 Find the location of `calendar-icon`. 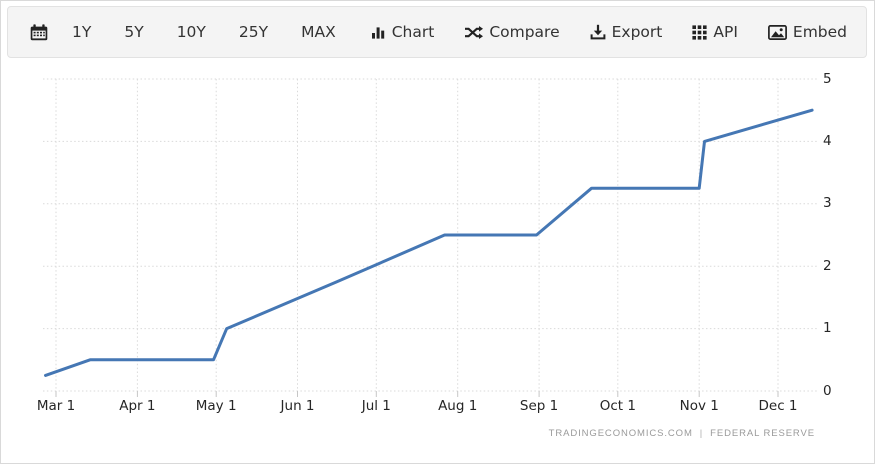

calendar-icon is located at coordinates (39, 32).